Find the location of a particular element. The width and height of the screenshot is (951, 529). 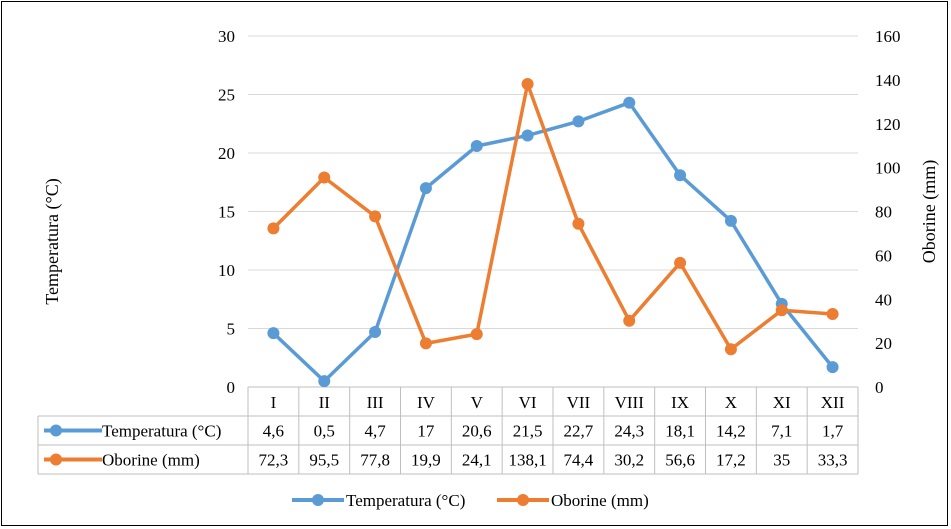

data-label: 24,1 is located at coordinates (477, 460).